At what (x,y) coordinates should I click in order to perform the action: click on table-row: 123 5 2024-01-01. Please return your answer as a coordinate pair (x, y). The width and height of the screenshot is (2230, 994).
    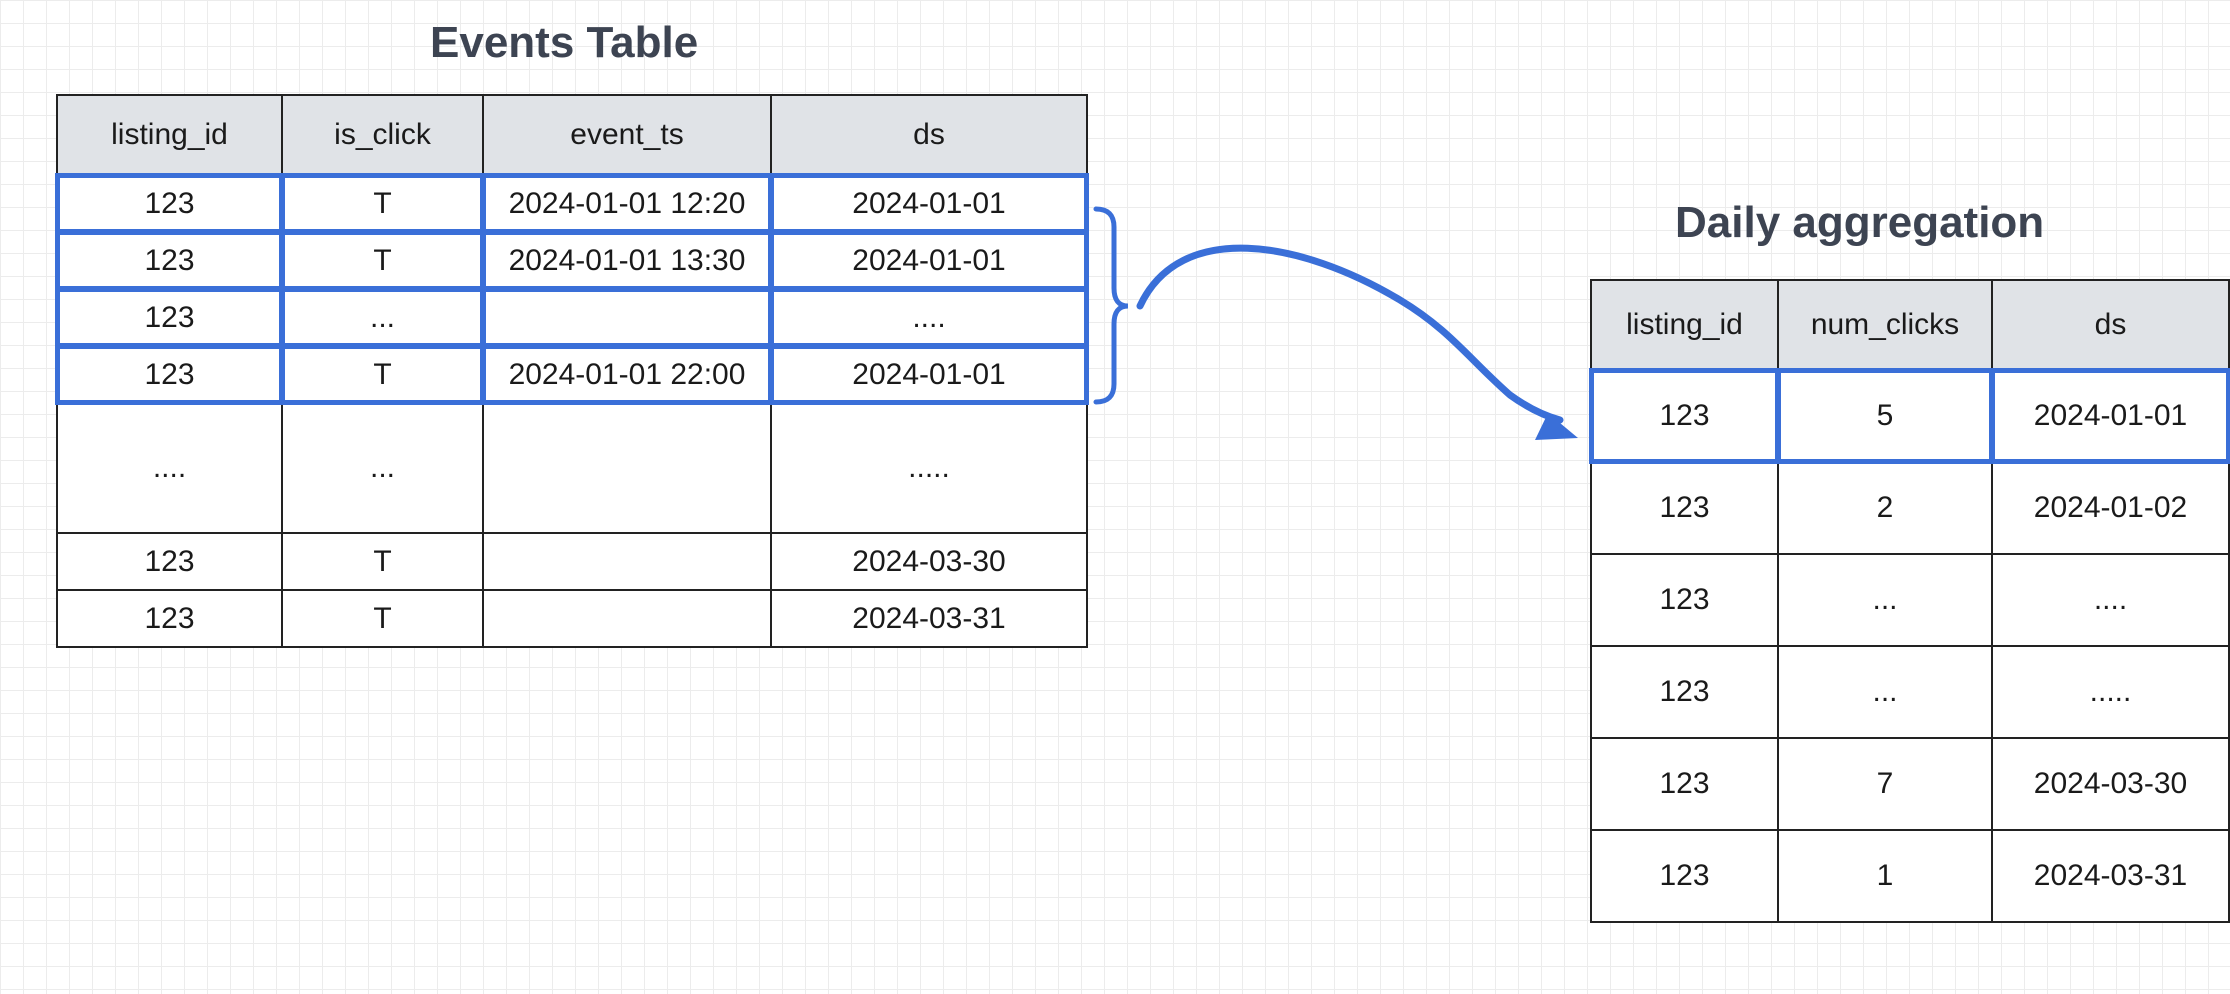
    Looking at the image, I should click on (1910, 416).